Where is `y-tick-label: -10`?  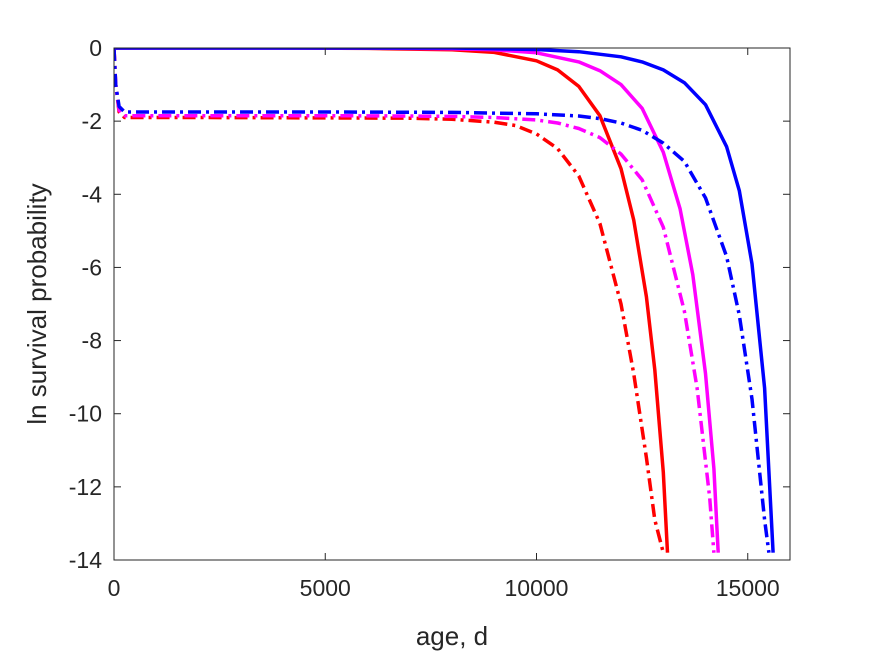 y-tick-label: -10 is located at coordinates (85, 414).